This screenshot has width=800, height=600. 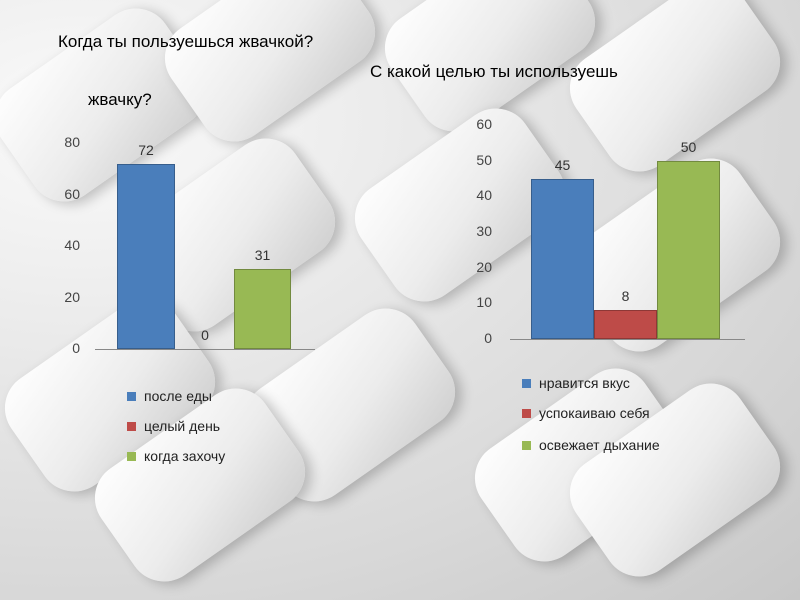 What do you see at coordinates (494, 71) in the screenshot?
I see `chart2-title-line1: С какой целью ты используешь` at bounding box center [494, 71].